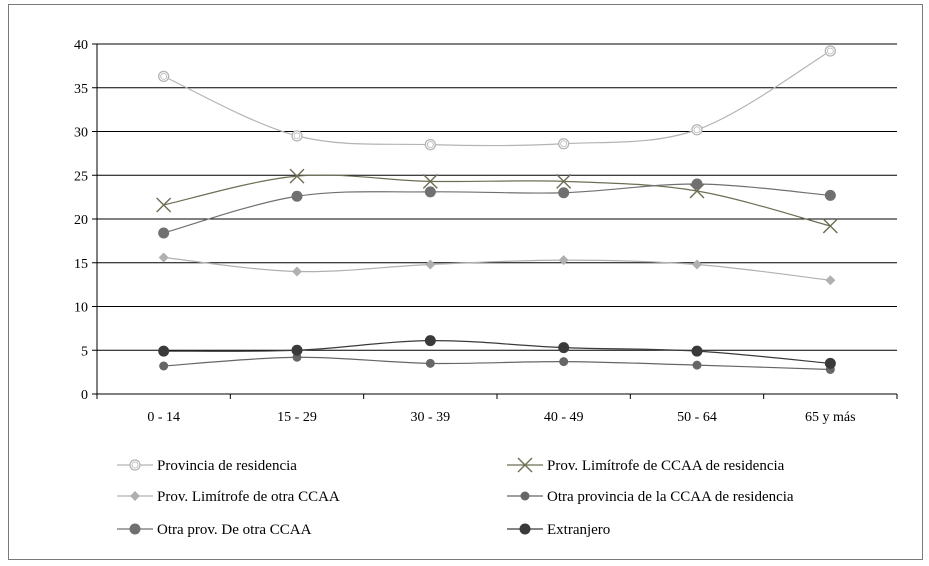  What do you see at coordinates (578, 530) in the screenshot?
I see `legend-label: Extranjero` at bounding box center [578, 530].